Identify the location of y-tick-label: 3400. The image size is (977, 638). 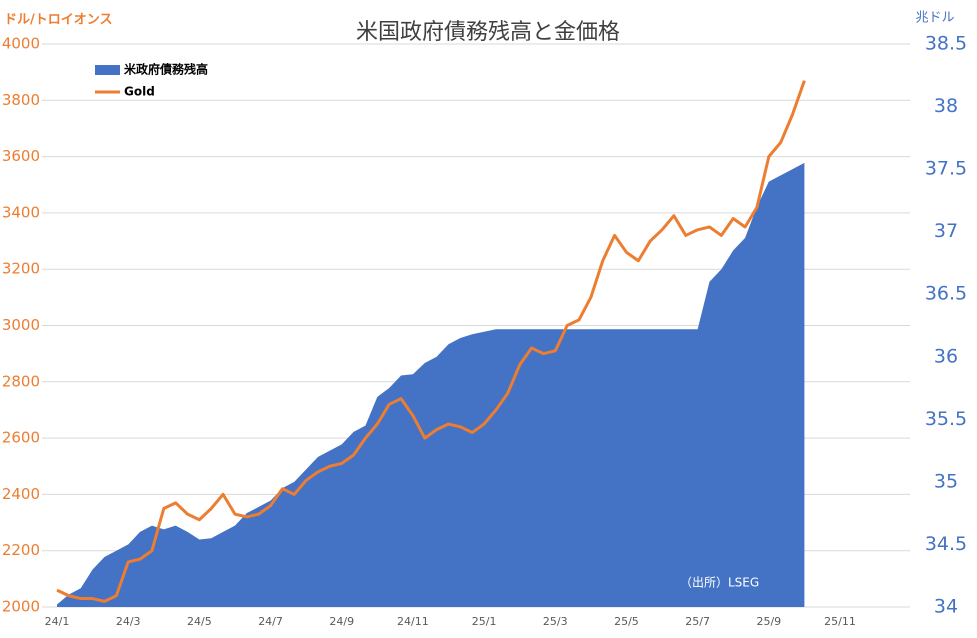
(21, 212).